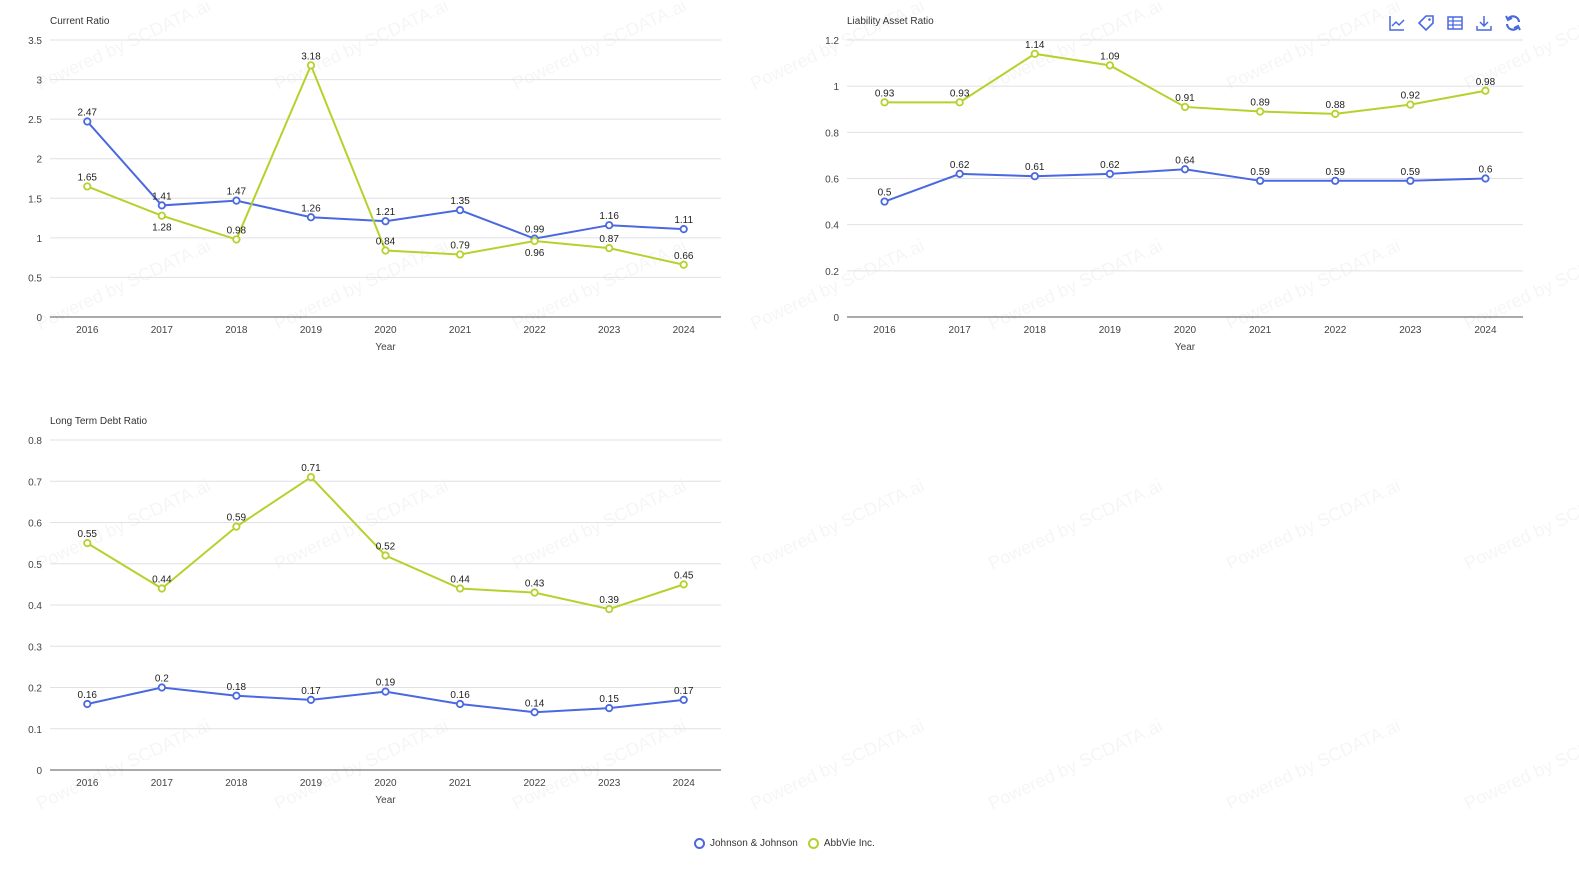 The image size is (1579, 885). Describe the element at coordinates (35, 565) in the screenshot. I see `y-tick-label: 0.5` at that location.